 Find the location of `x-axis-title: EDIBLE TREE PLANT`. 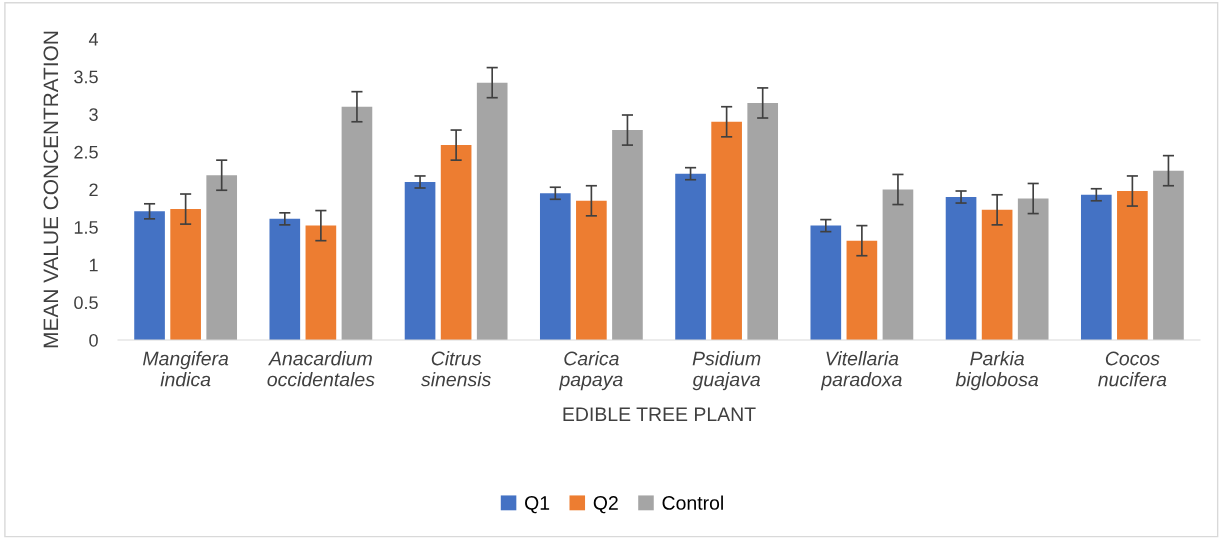

x-axis-title: EDIBLE TREE PLANT is located at coordinates (659, 414).